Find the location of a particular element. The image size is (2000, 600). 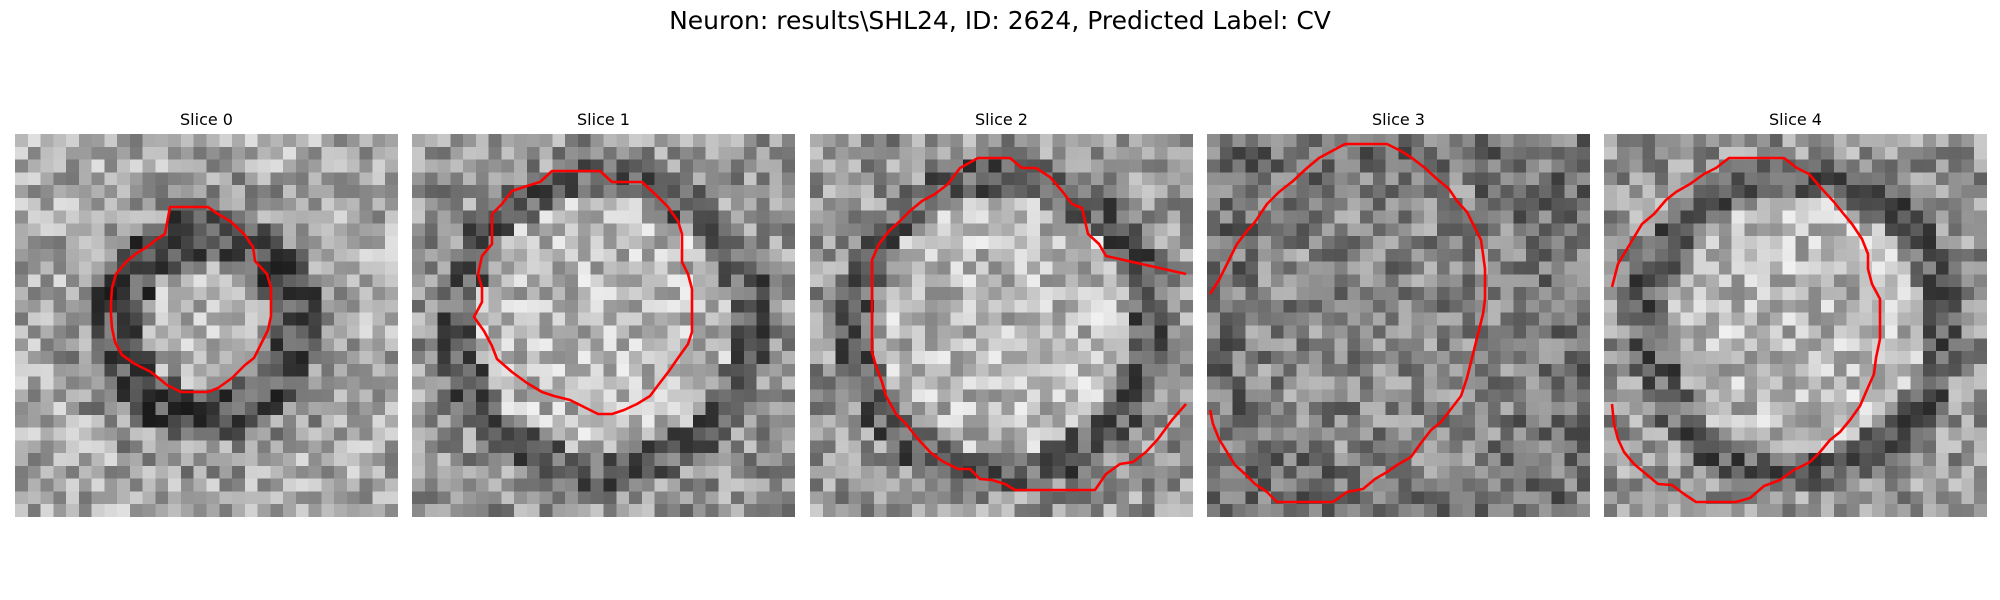

slice-panel-4: Slice 4 is located at coordinates (1795, 313).